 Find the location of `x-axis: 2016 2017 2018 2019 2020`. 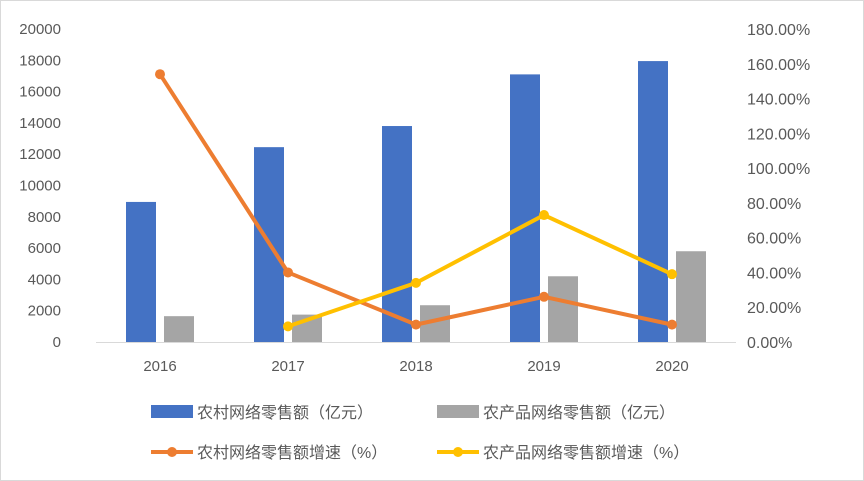

x-axis: 2016 2017 2018 2019 2020 is located at coordinates (416, 358).